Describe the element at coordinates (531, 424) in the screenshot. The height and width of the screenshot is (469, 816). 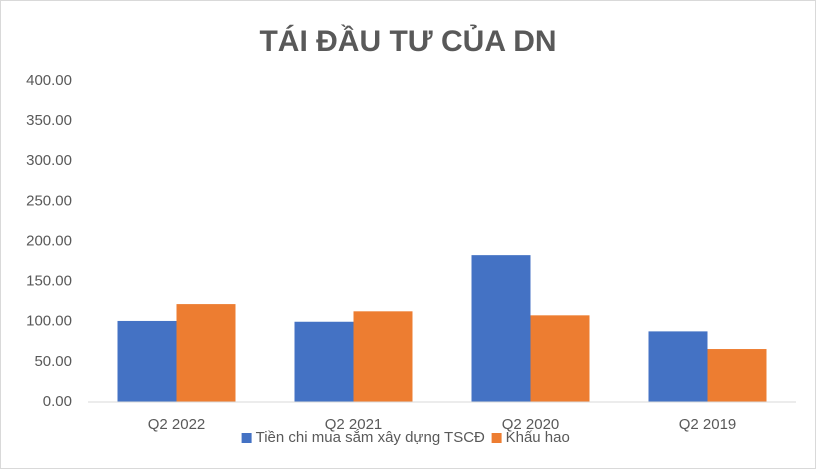
I see `x-tick-label: Q2 2020` at that location.